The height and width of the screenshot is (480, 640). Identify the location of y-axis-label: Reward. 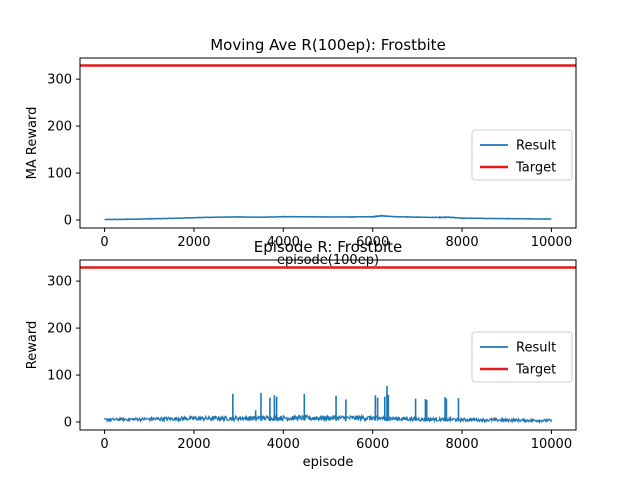
(32, 345).